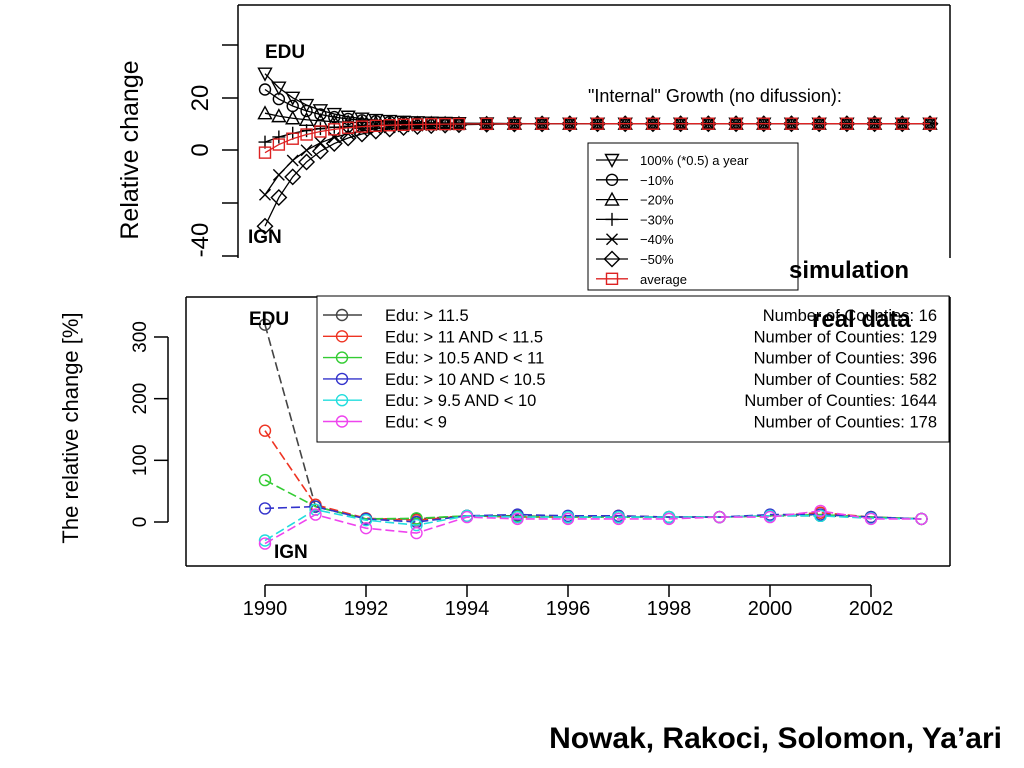 The height and width of the screenshot is (768, 1024). I want to click on sim-inner-title: "Internal" Growth (no difussion):, so click(715, 96).